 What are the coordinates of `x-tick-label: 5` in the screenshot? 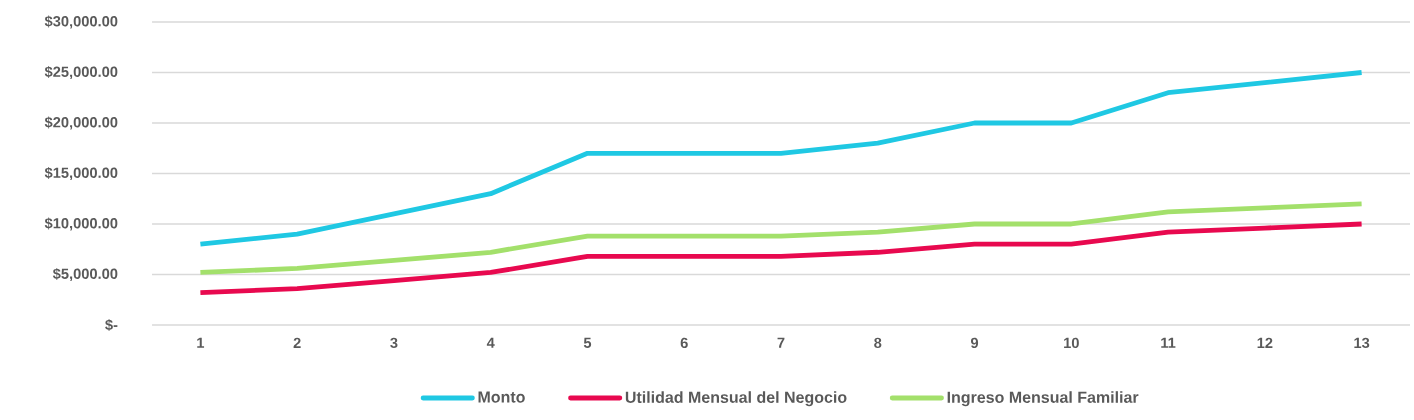 It's located at (587, 342).